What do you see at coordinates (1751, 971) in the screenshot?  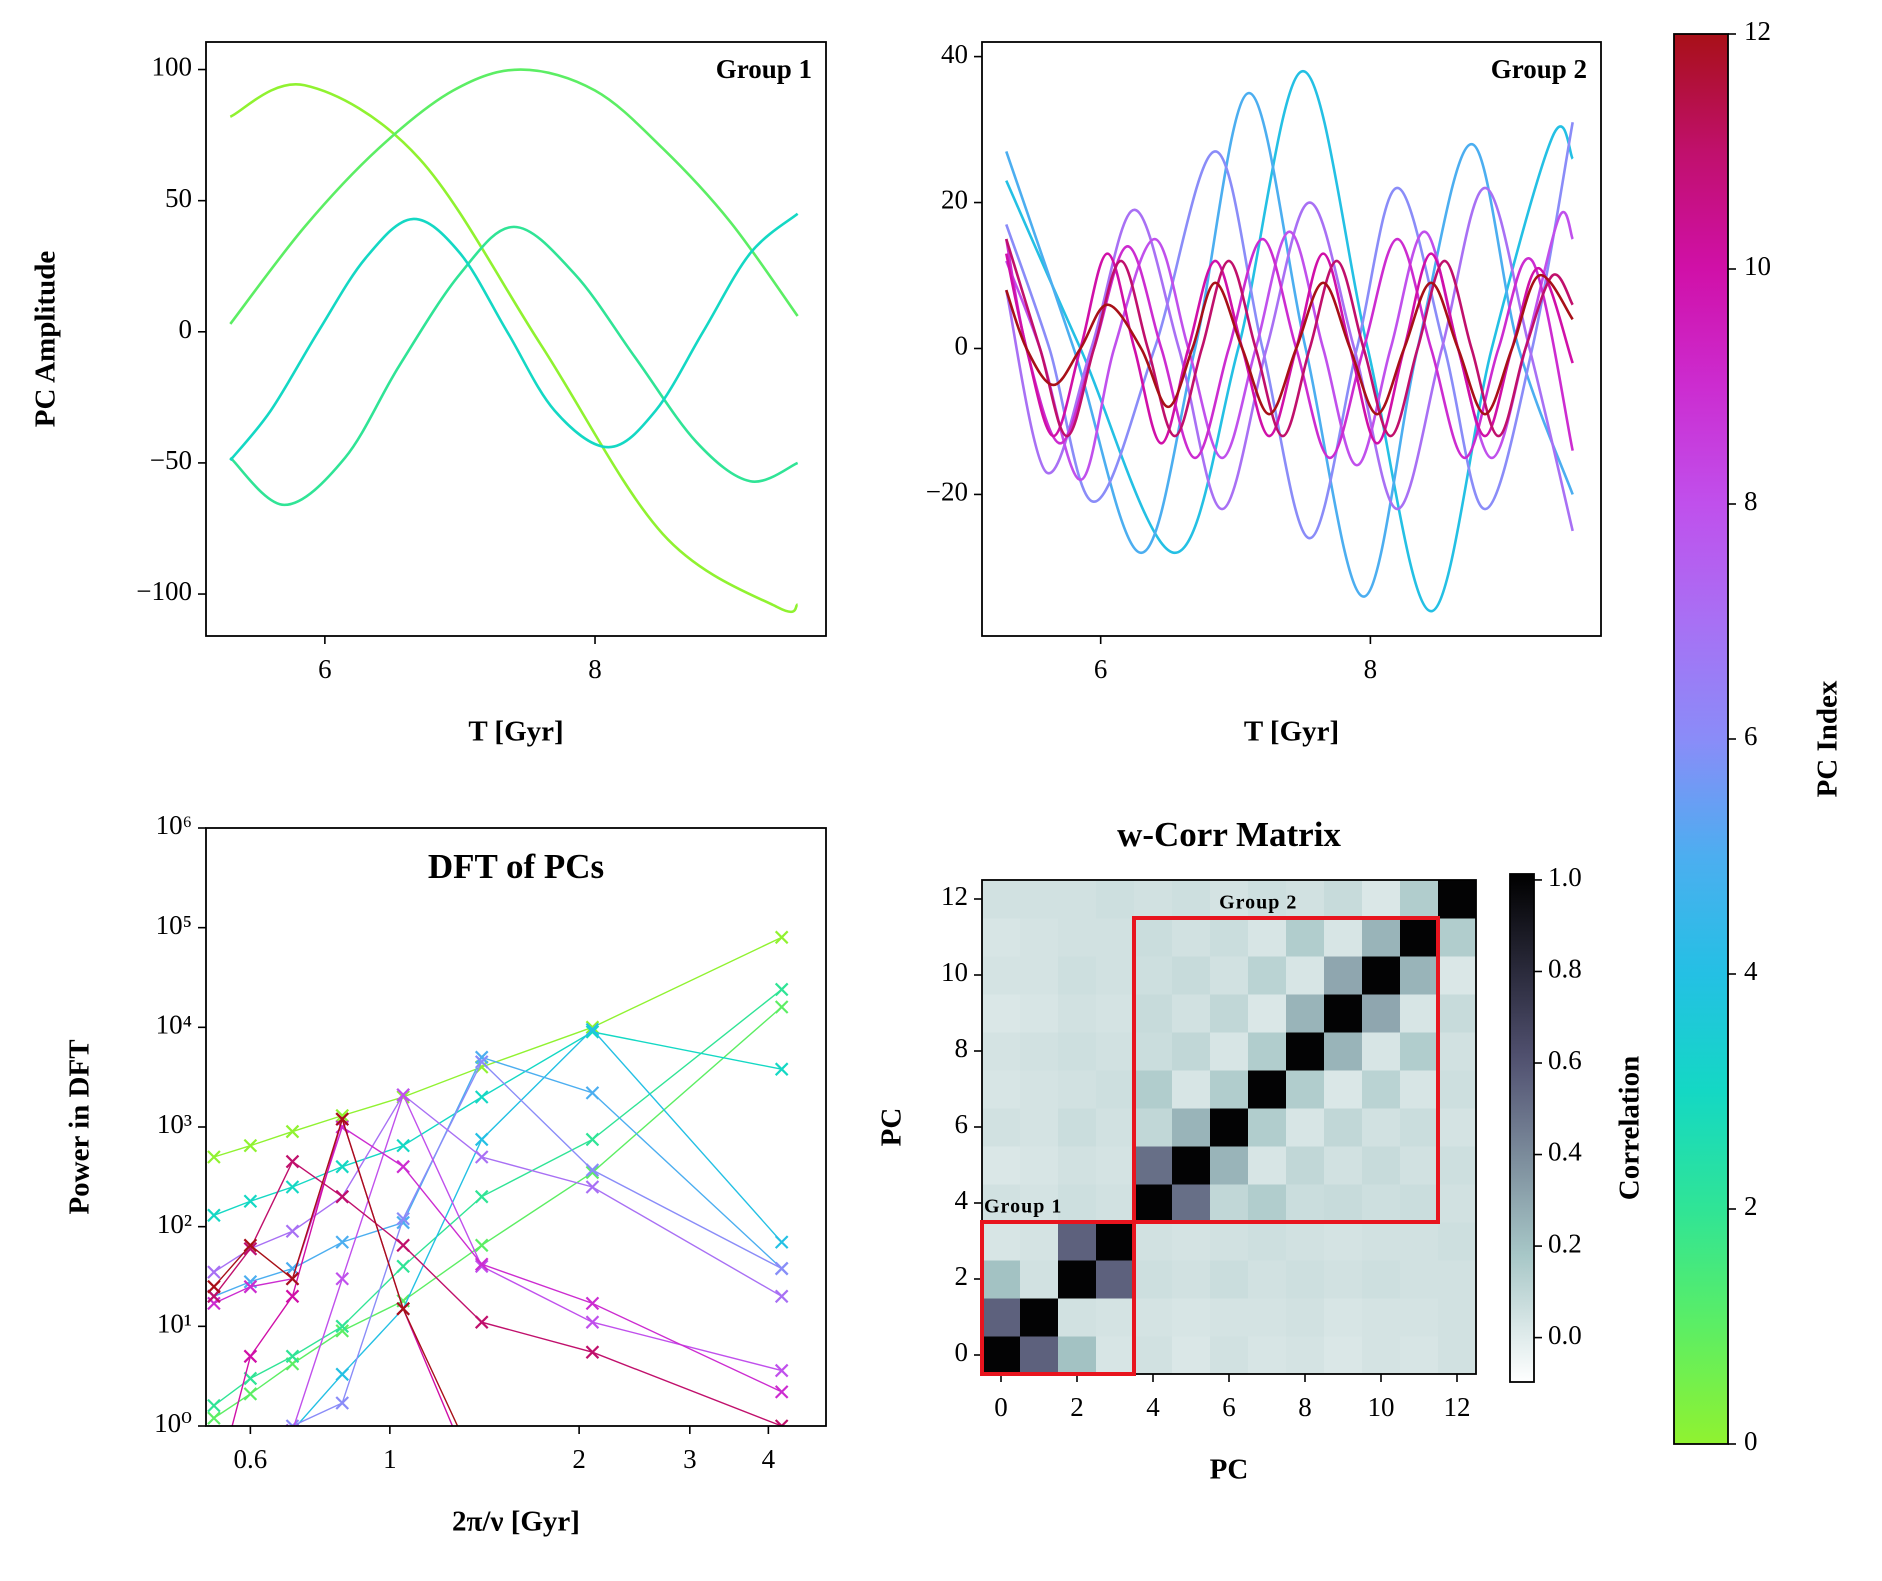 I see `colorbar-tick-label: 4` at bounding box center [1751, 971].